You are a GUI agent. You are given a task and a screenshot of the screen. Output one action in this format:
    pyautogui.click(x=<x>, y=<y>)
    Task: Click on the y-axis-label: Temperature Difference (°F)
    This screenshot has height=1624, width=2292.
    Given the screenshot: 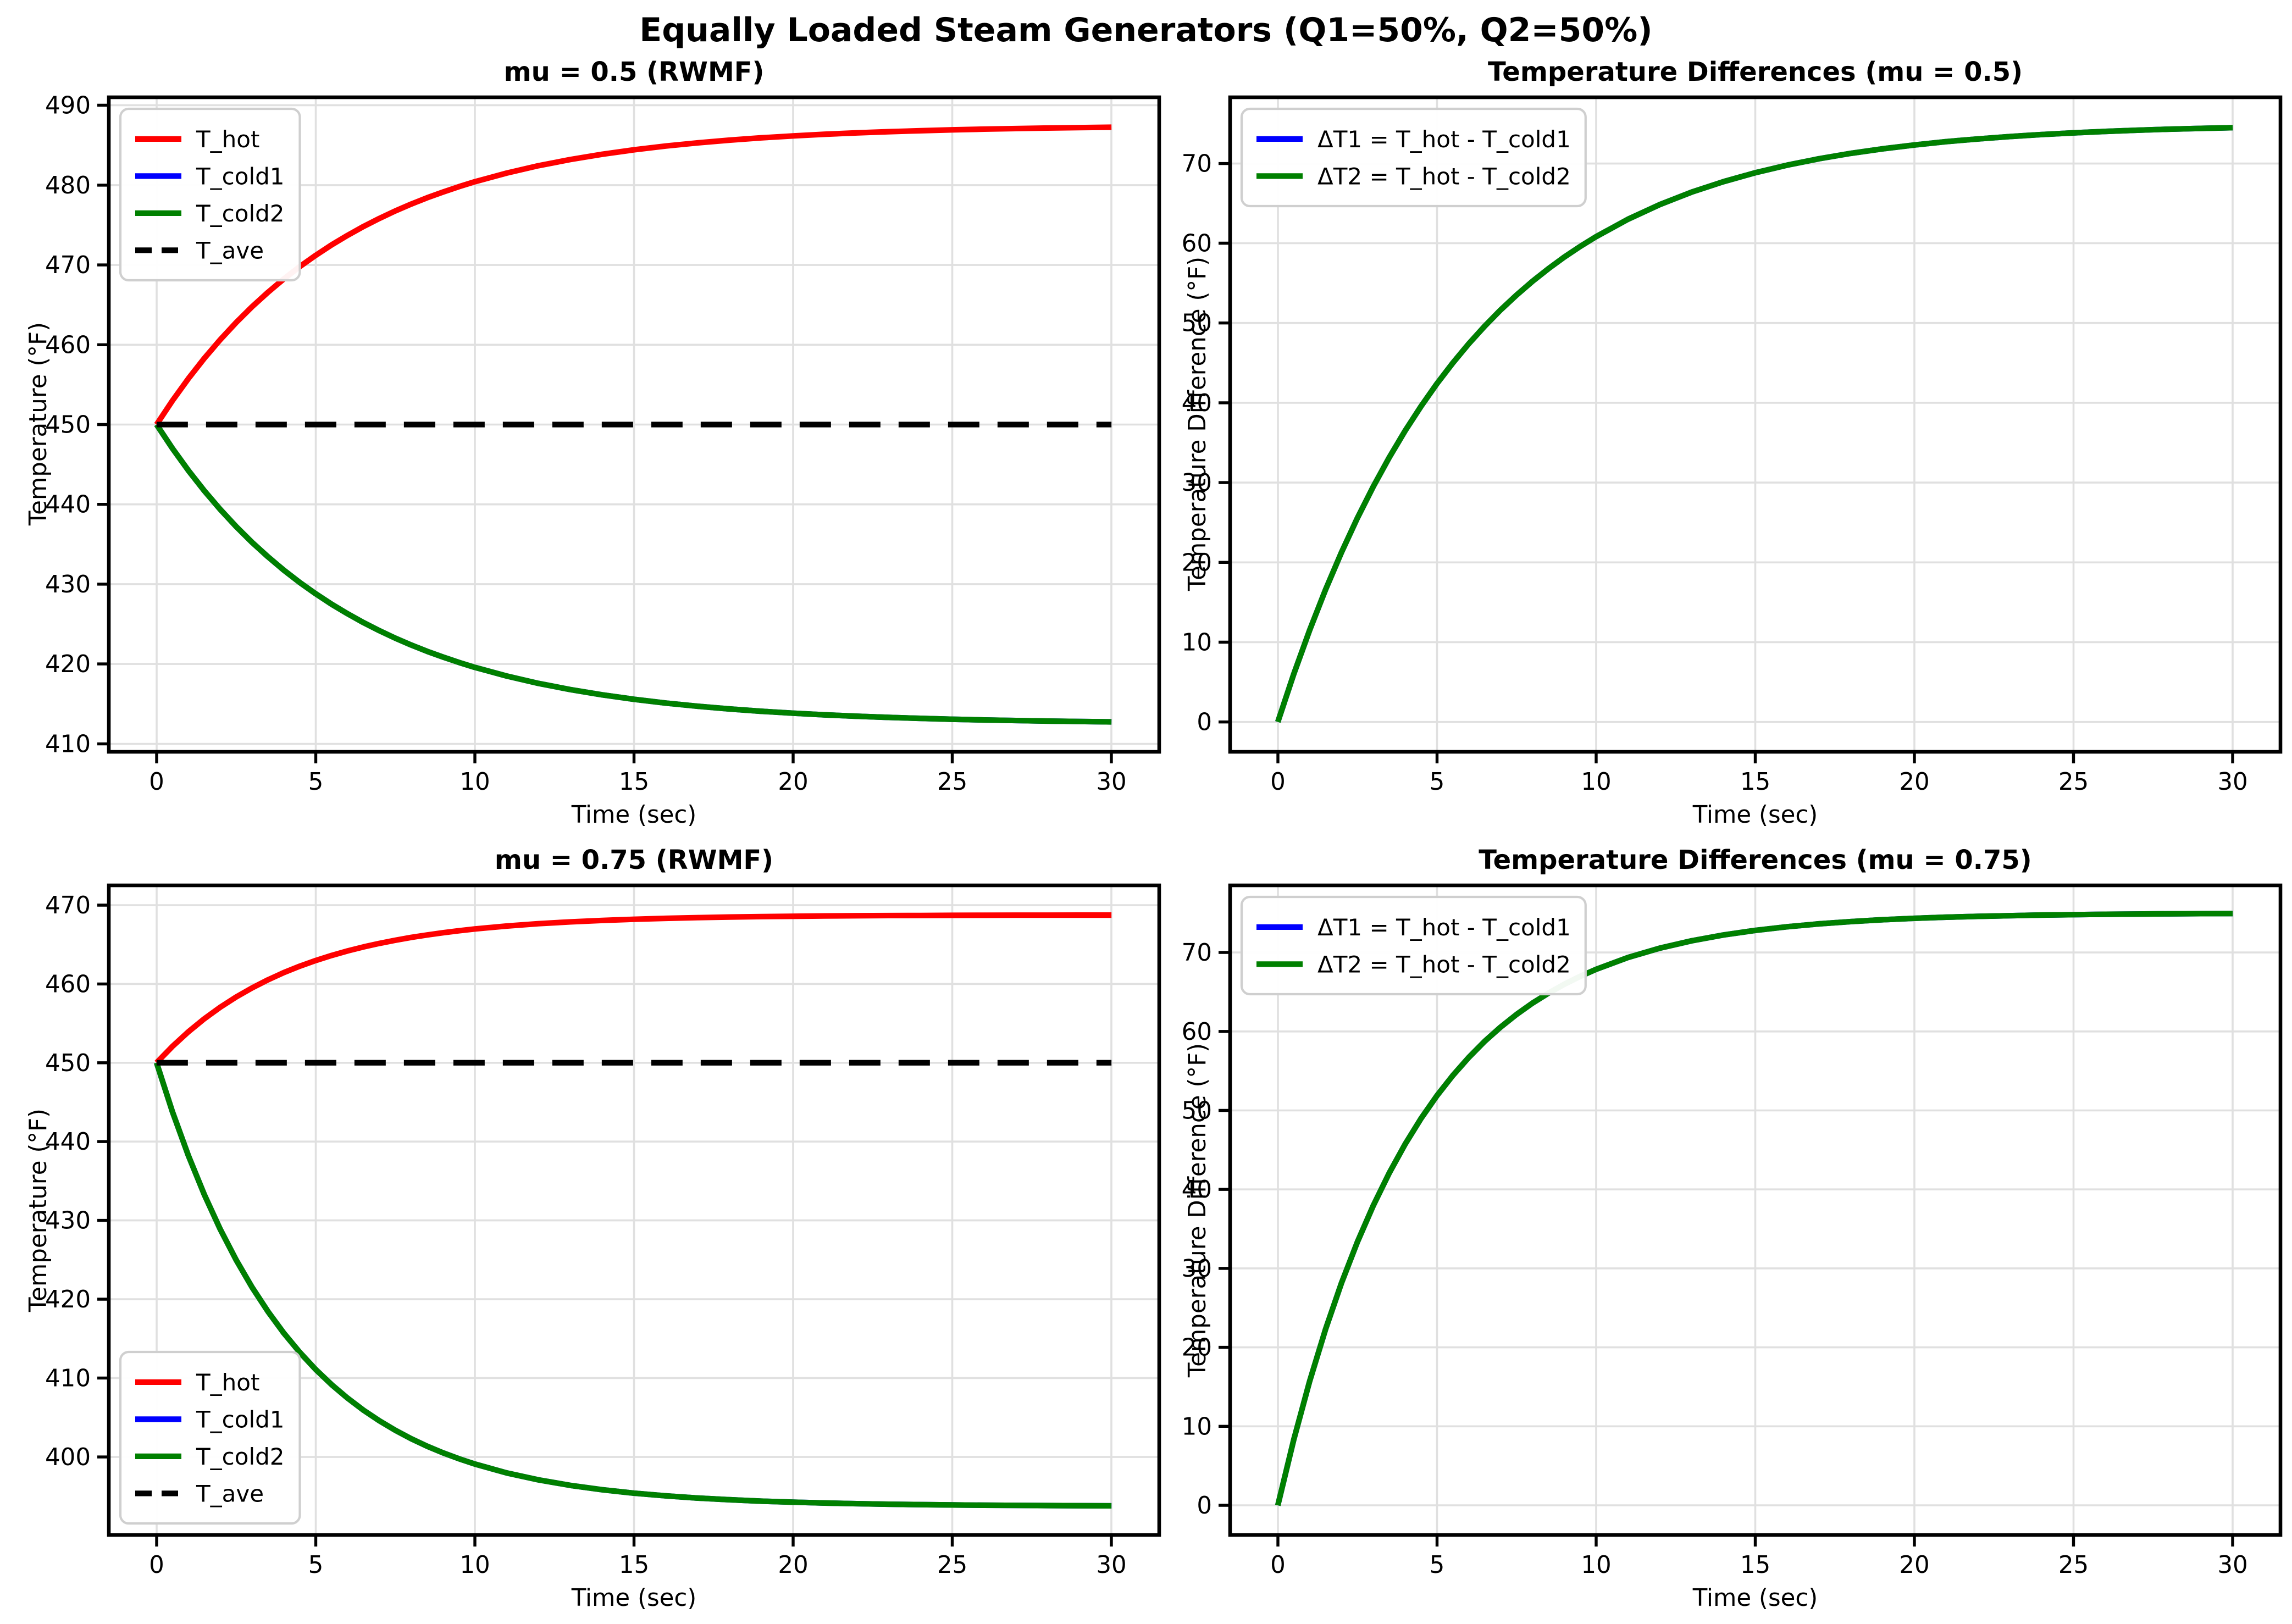 What is the action you would take?
    pyautogui.click(x=1199, y=1210)
    